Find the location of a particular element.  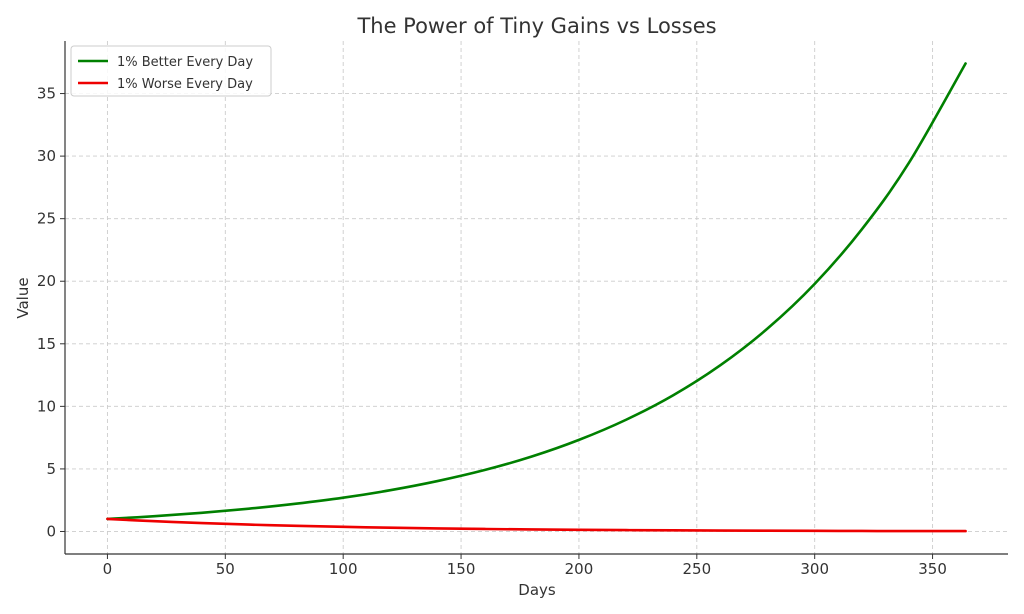

legend: 1% Better Every Day 1% Worse Every Day is located at coordinates (171, 71).